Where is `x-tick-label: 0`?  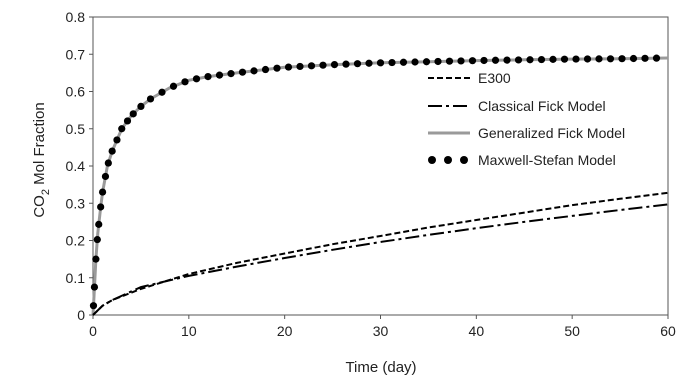
x-tick-label: 0 is located at coordinates (93, 331).